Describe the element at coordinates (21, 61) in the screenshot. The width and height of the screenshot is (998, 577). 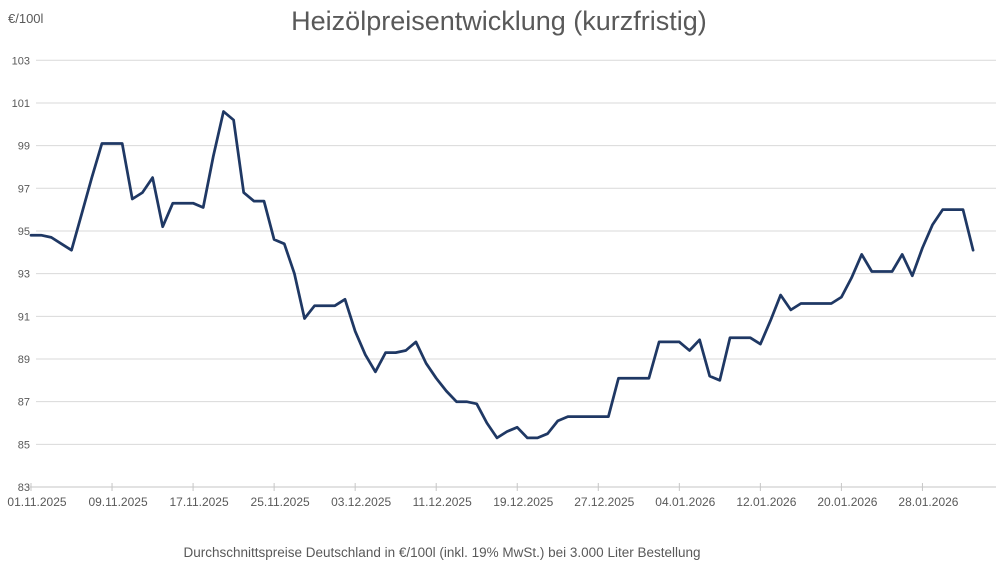
I see `y-axis-label: 103` at that location.